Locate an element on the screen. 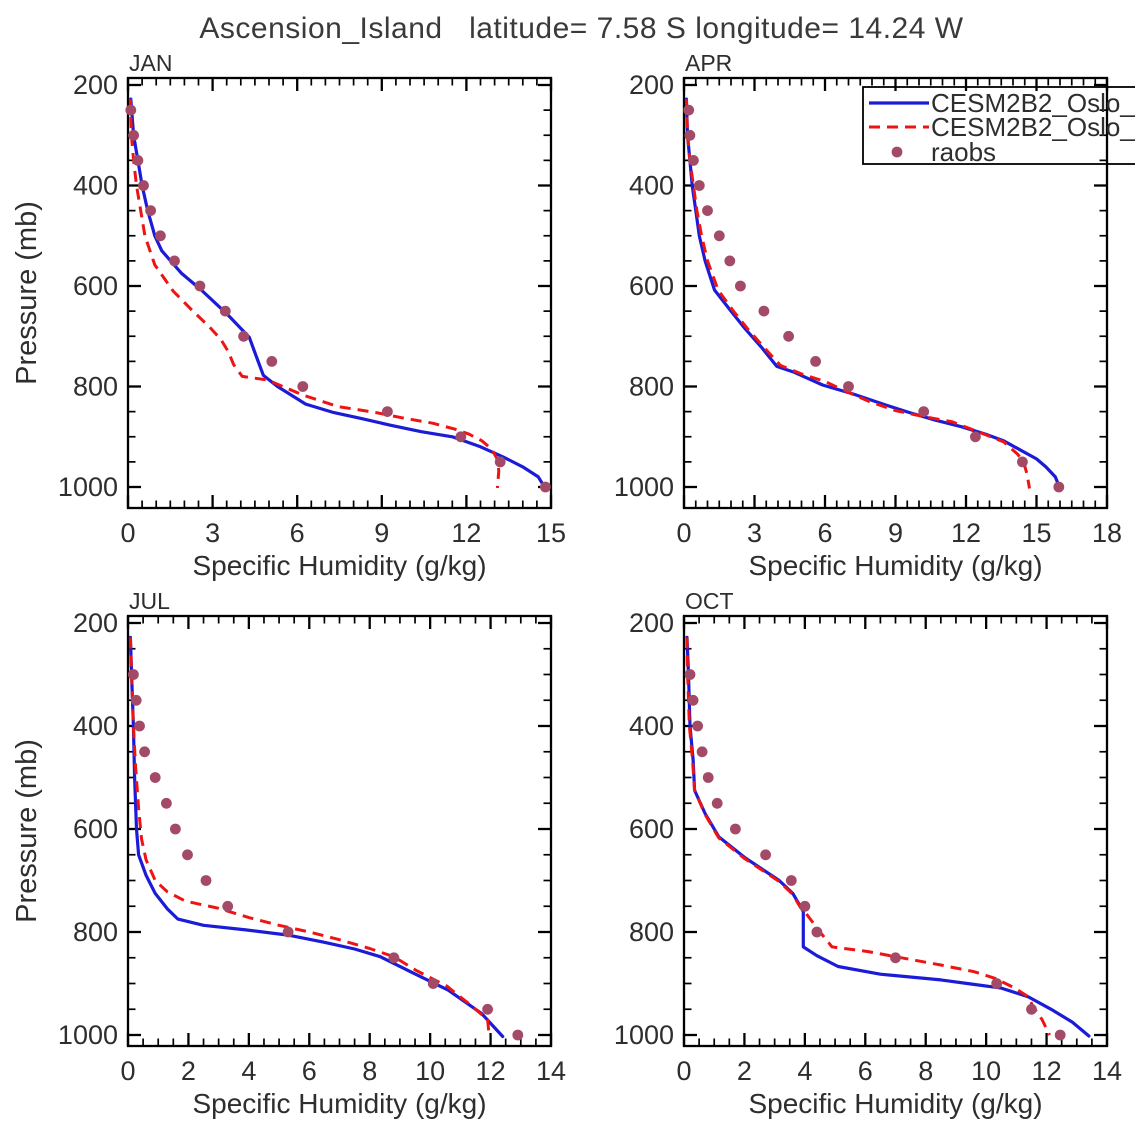 Image resolution: width=1135 pixels, height=1135 pixels. y-axis-title: Pressure (mb) is located at coordinates (27, 831).